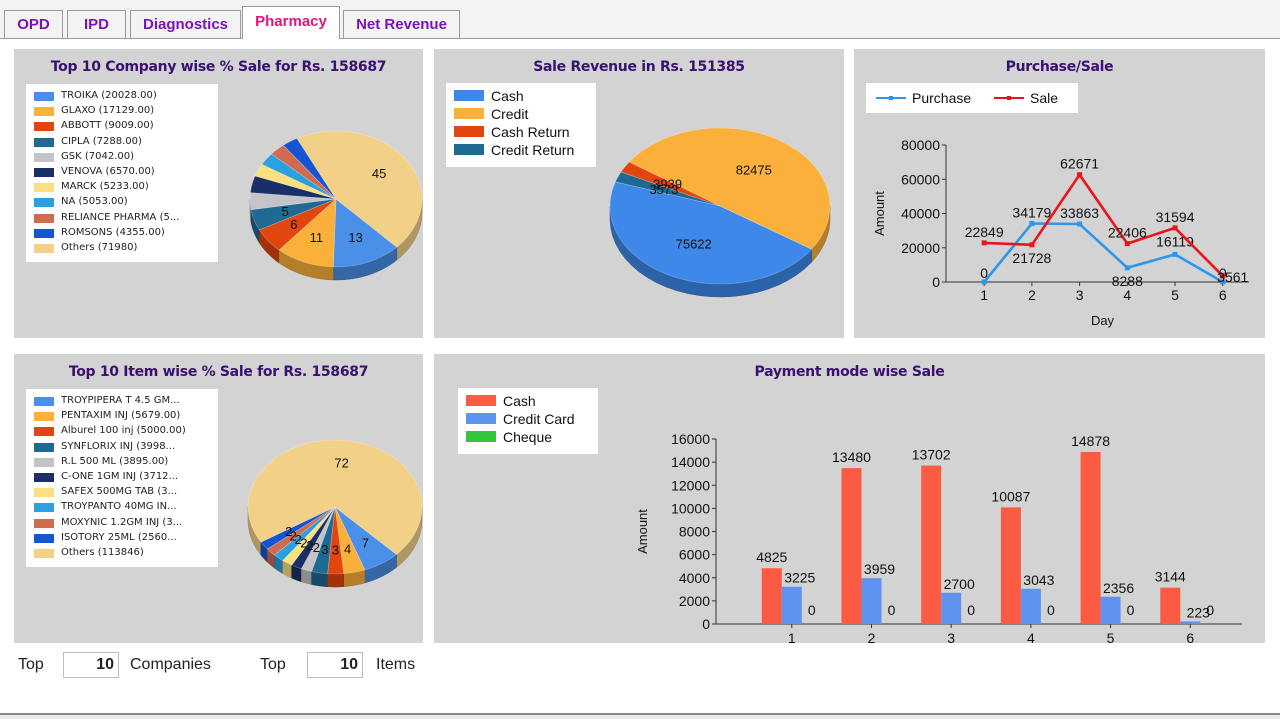  Describe the element at coordinates (1175, 217) in the screenshot. I see `data-label: 31594` at that location.